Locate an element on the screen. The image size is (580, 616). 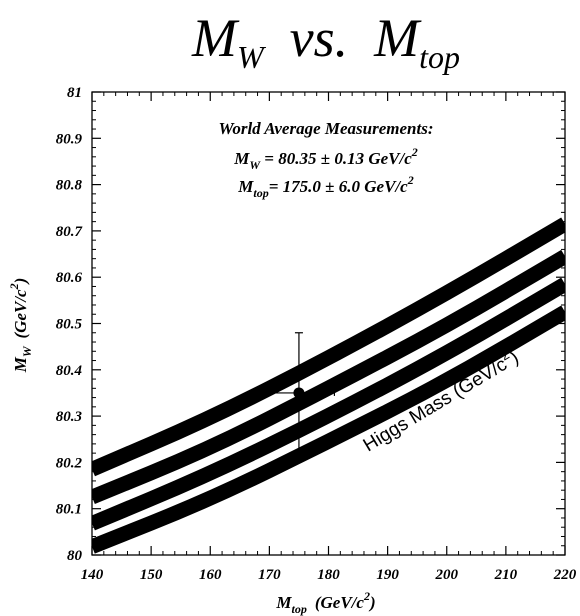
x-tick-label: 200 is located at coordinates (447, 575).